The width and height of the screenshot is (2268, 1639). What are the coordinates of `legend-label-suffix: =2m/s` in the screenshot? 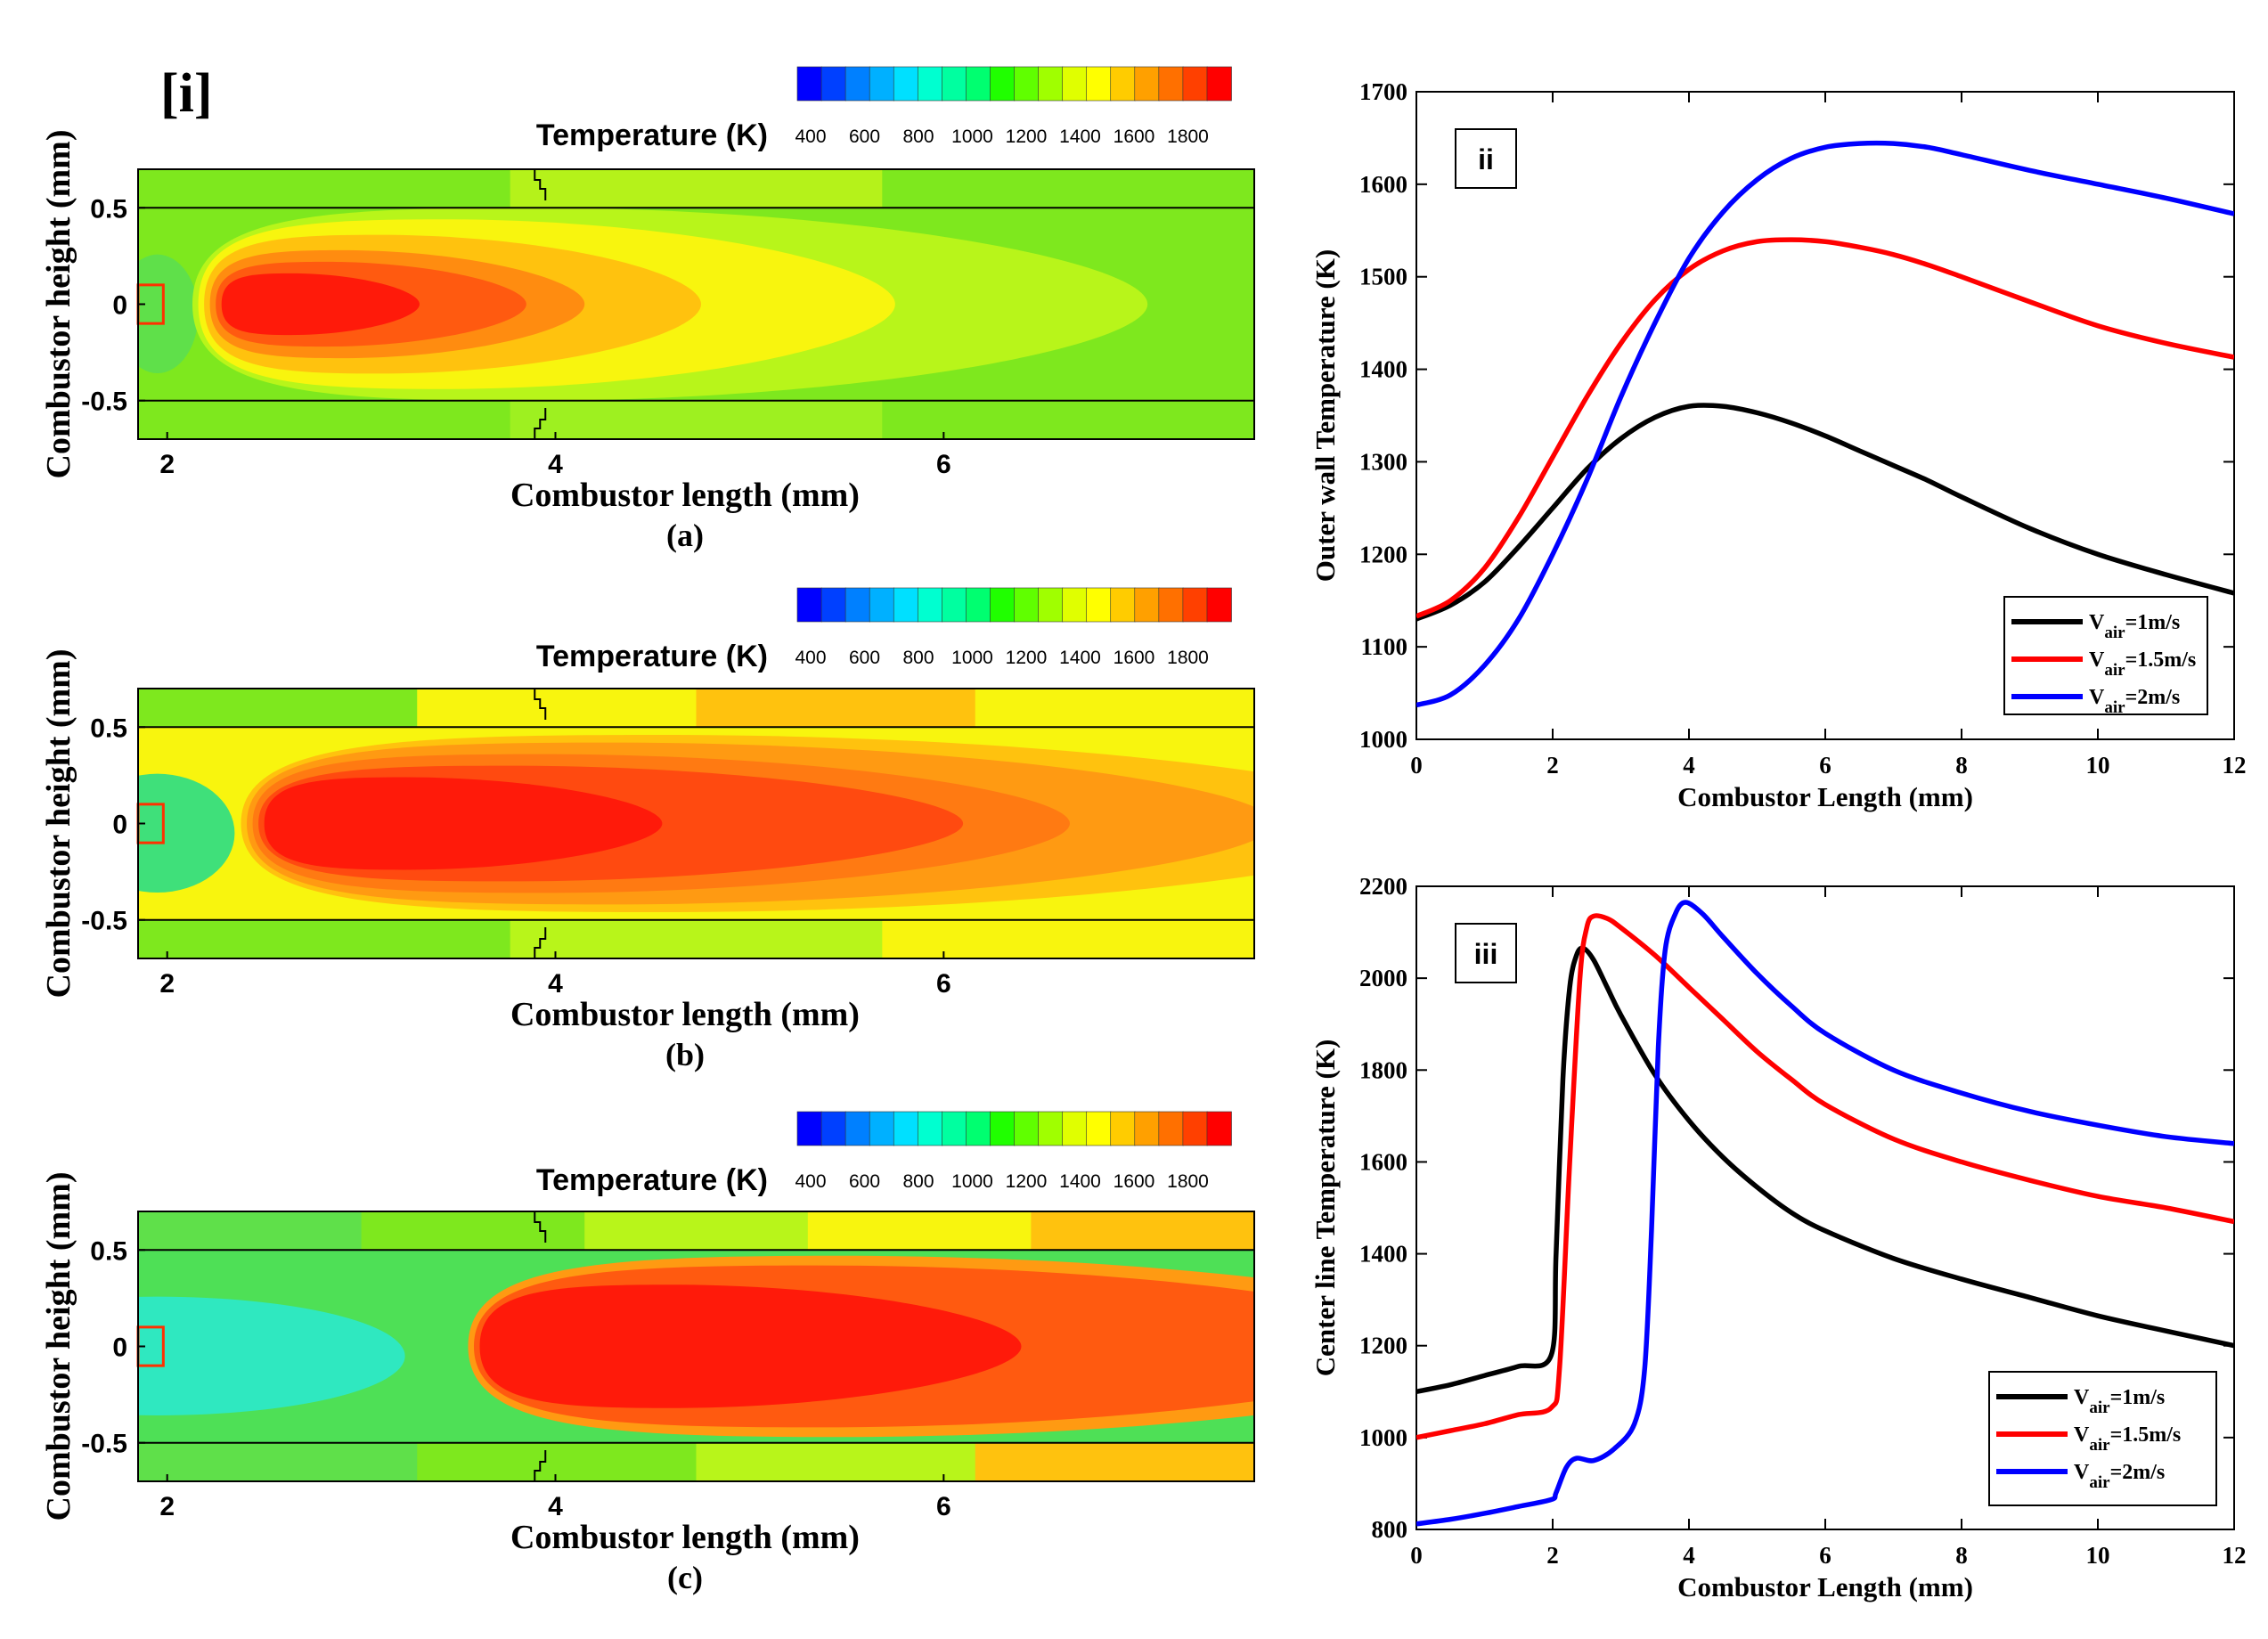 It's located at (2153, 697).